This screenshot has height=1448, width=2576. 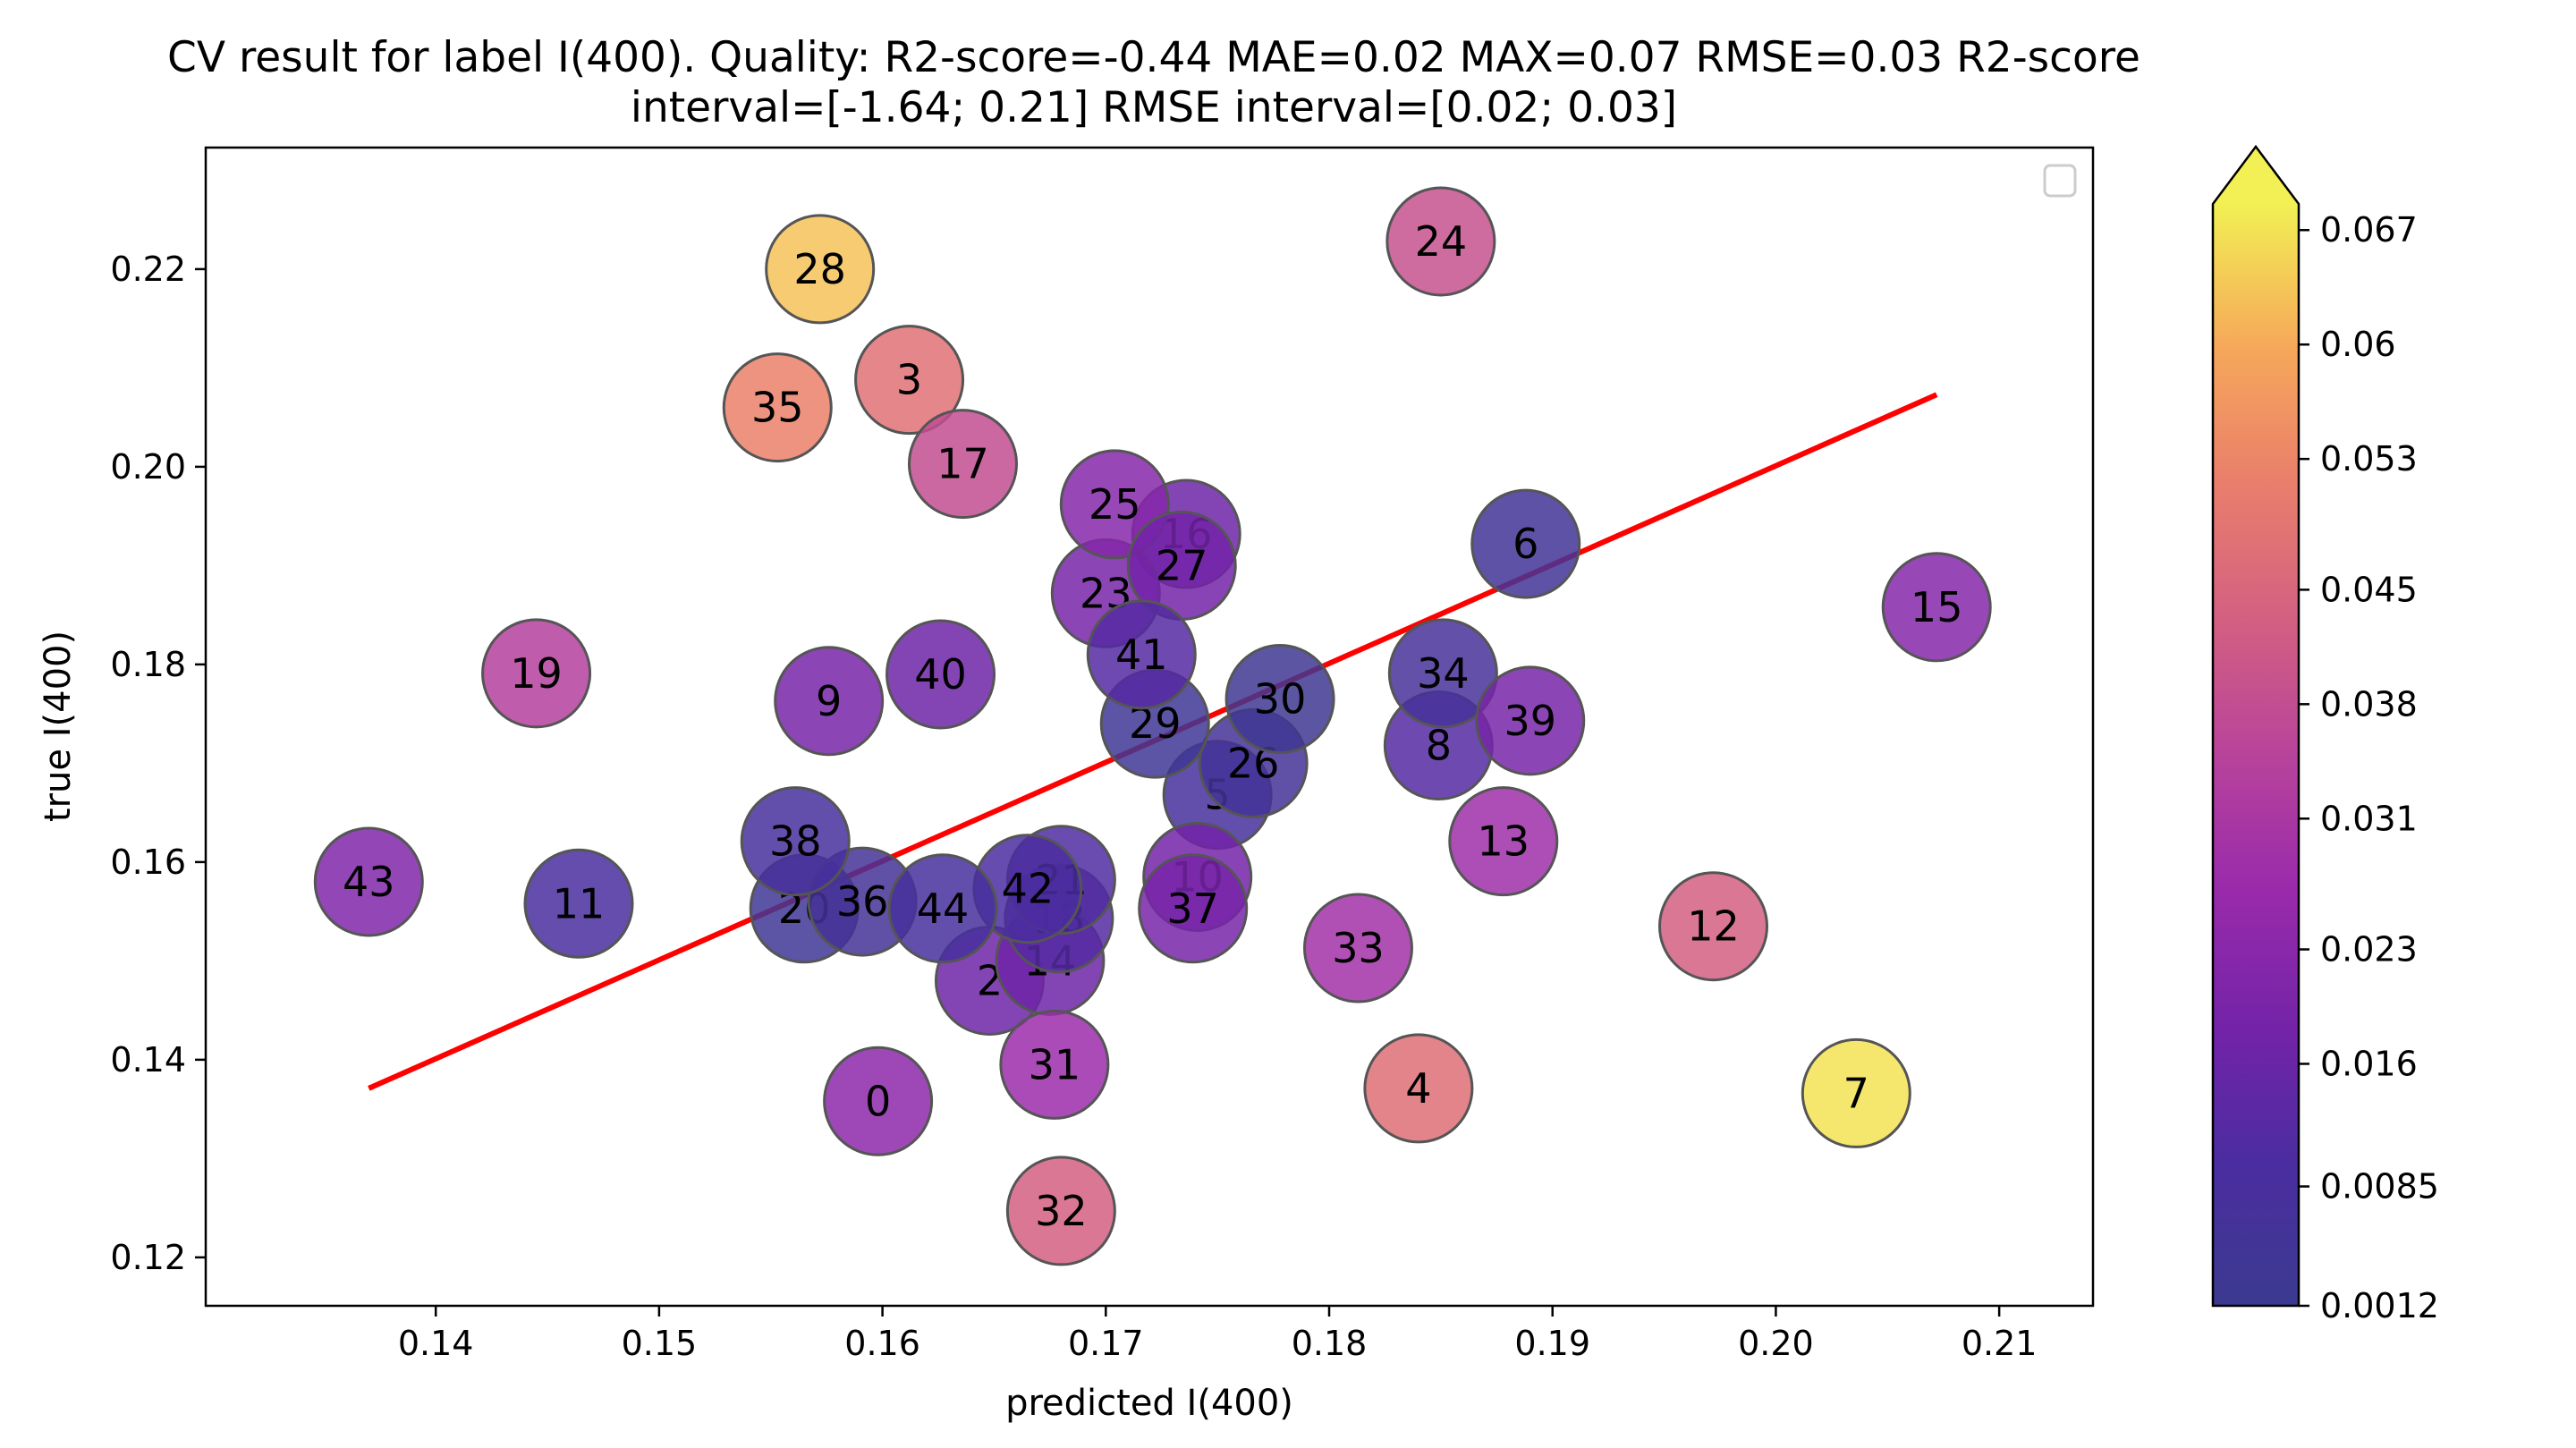 I want to click on scatter-point: 17, so click(x=962, y=464).